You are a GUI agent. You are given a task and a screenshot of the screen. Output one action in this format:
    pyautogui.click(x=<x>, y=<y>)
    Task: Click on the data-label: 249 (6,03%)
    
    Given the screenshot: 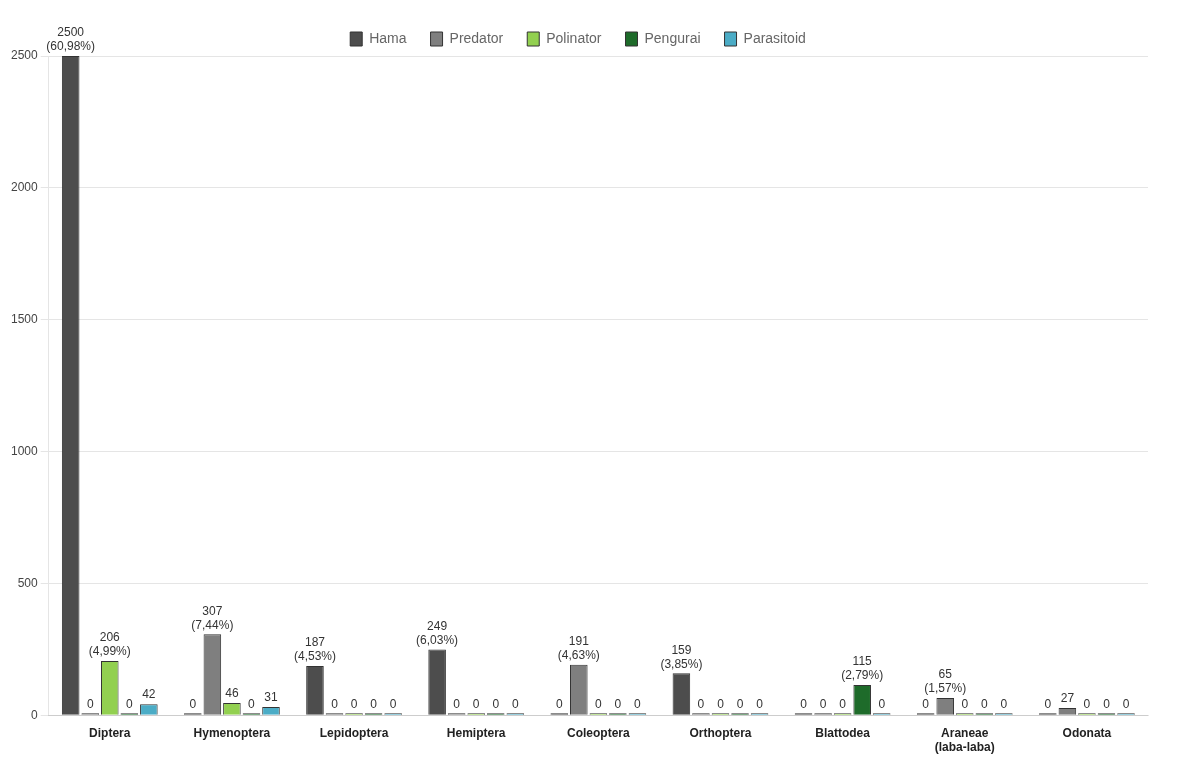 What is the action you would take?
    pyautogui.click(x=437, y=632)
    